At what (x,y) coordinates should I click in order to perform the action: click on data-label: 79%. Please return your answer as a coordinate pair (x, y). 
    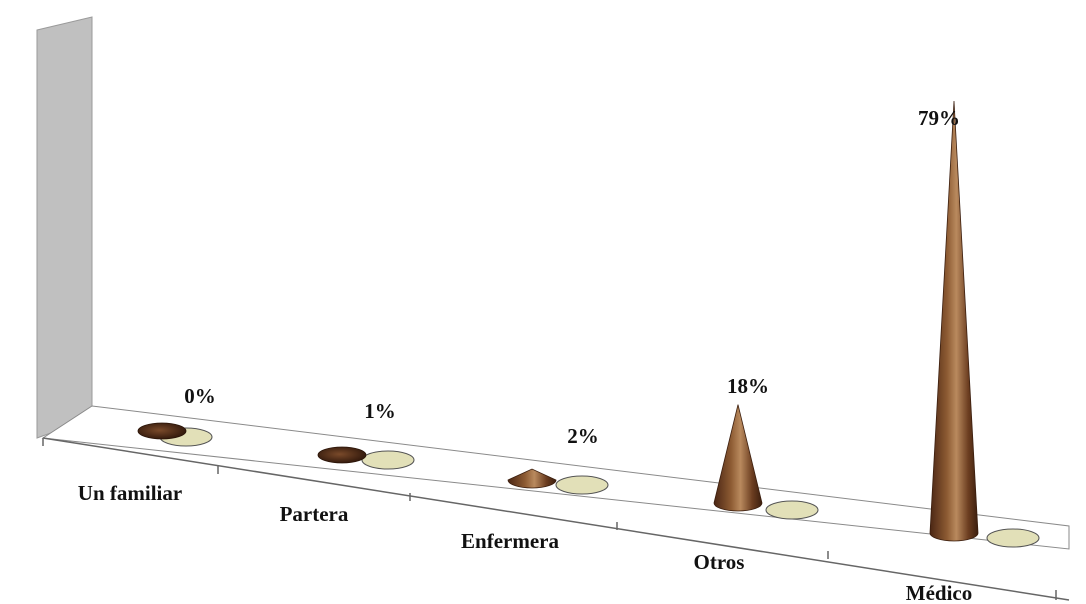
    Looking at the image, I should click on (939, 118).